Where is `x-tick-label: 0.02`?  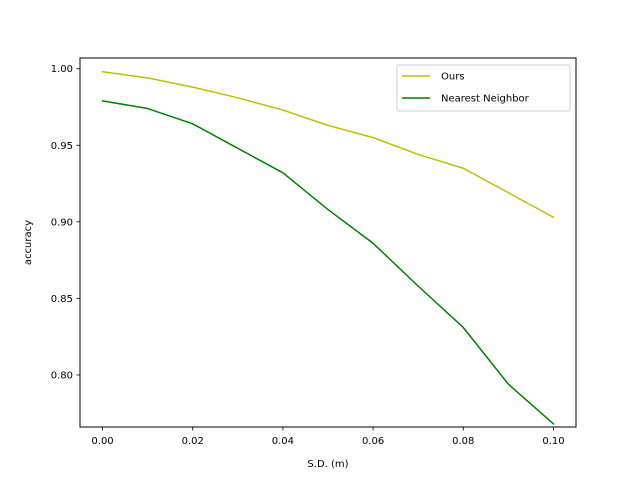
x-tick-label: 0.02 is located at coordinates (193, 441).